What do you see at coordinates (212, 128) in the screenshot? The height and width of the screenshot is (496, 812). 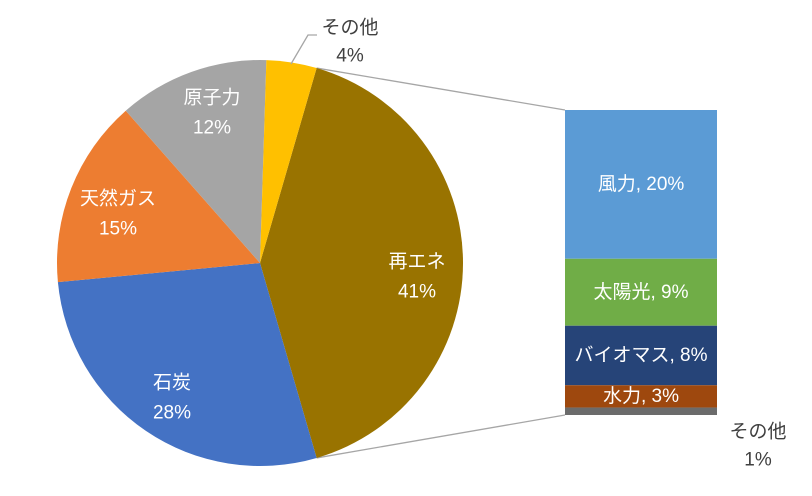 I see `pie-slice-label-percent: 12%` at bounding box center [212, 128].